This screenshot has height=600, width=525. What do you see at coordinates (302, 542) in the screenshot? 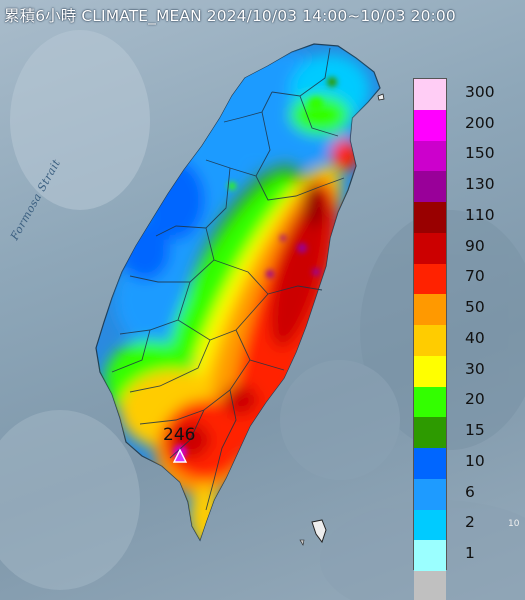
I see `small-islet` at bounding box center [302, 542].